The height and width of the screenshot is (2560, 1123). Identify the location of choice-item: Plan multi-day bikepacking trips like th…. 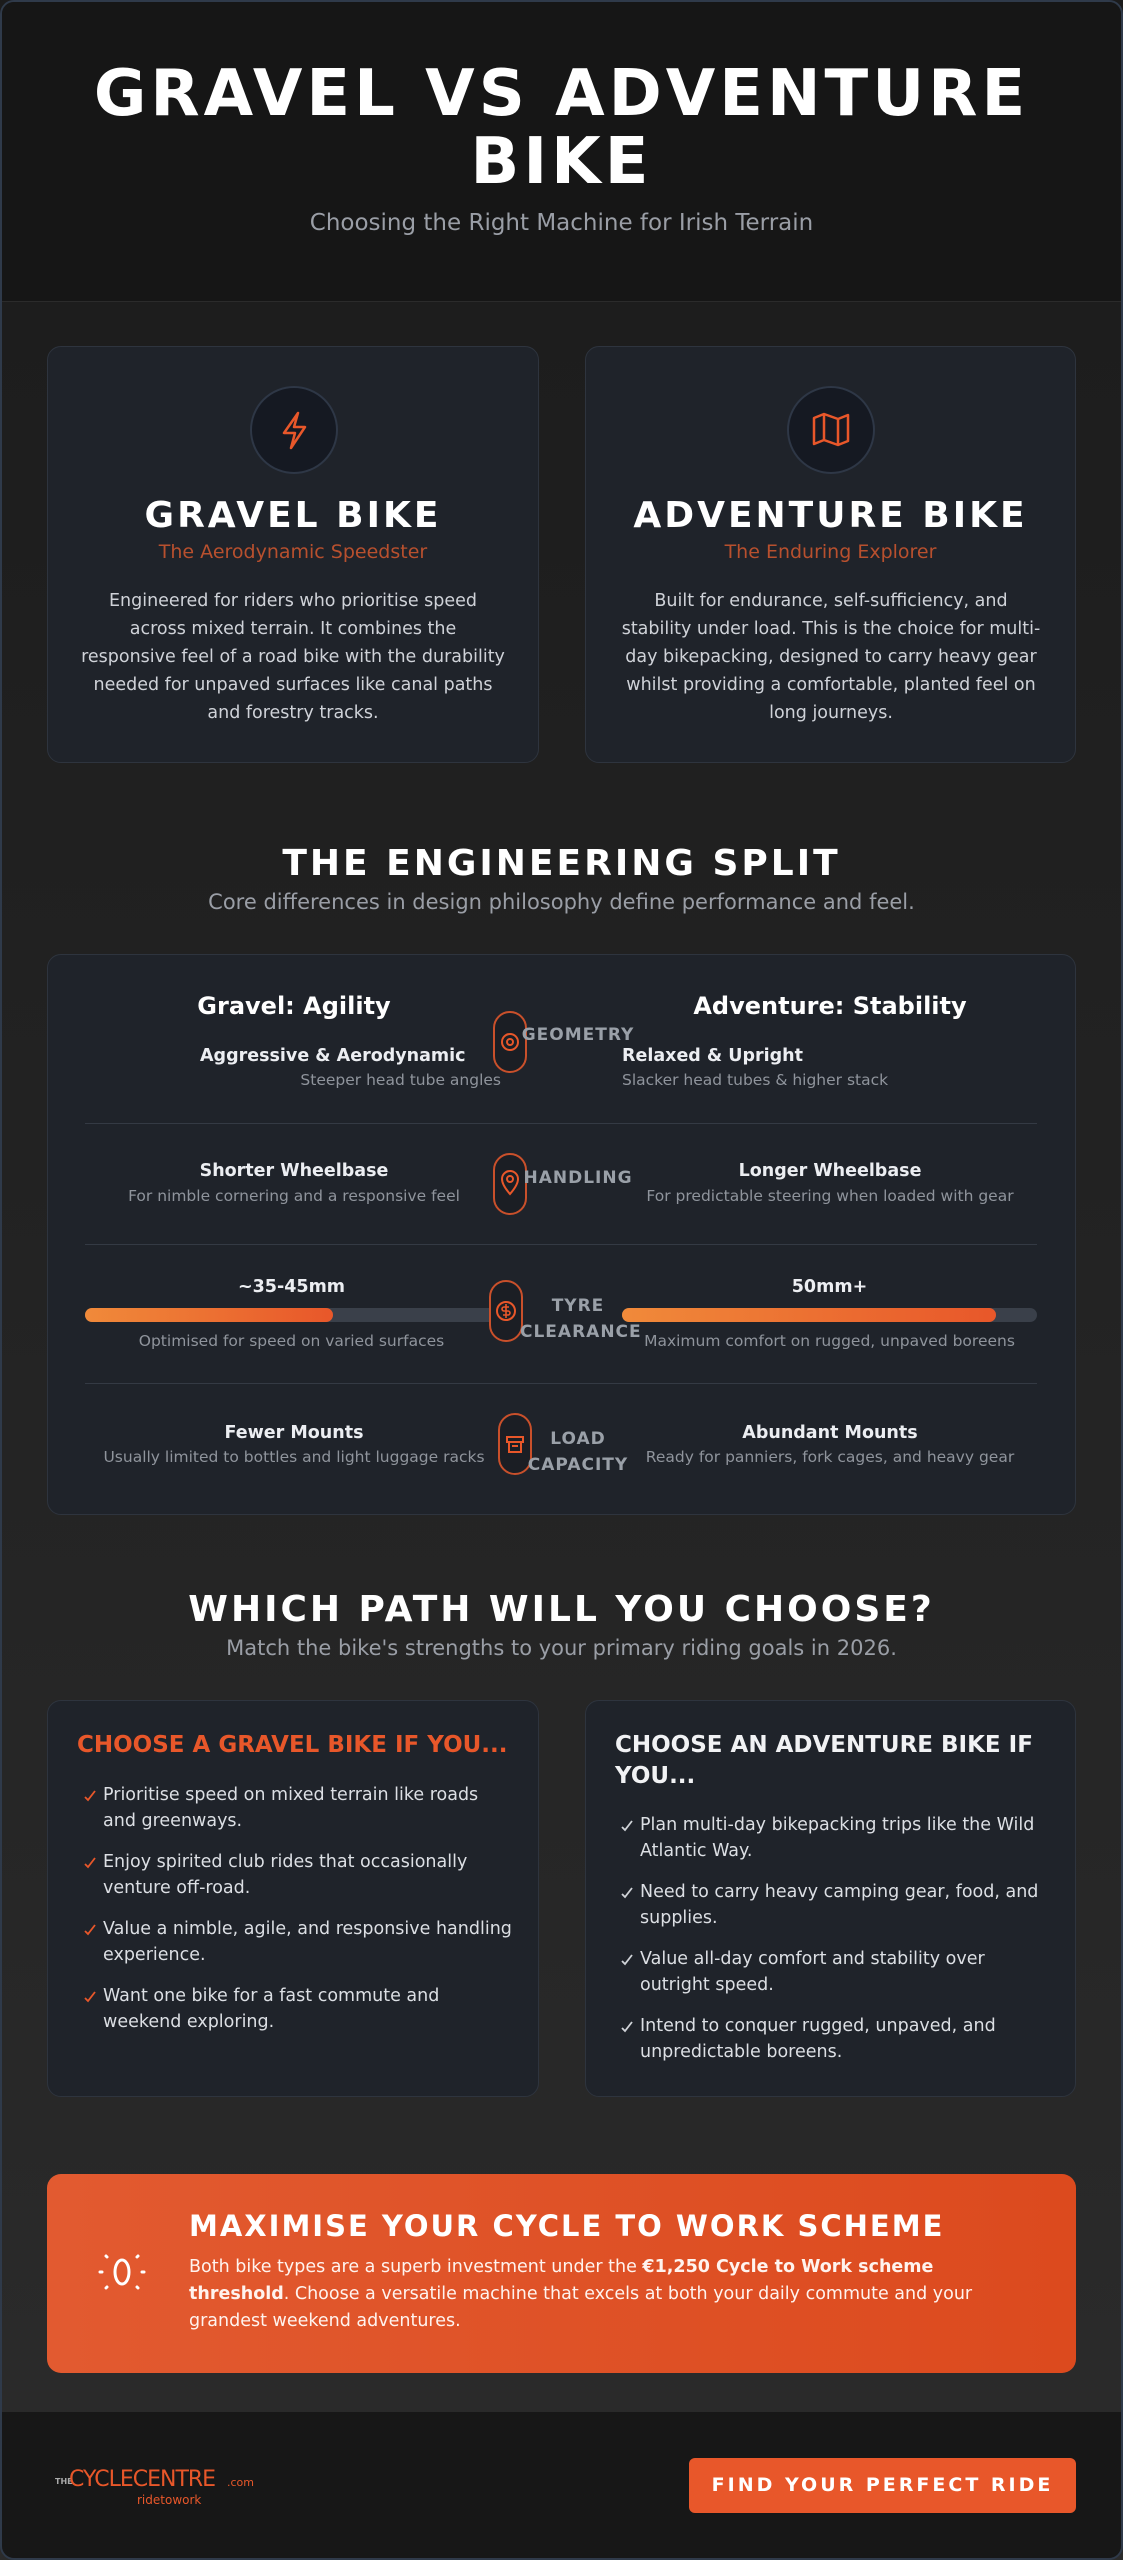
(837, 1838).